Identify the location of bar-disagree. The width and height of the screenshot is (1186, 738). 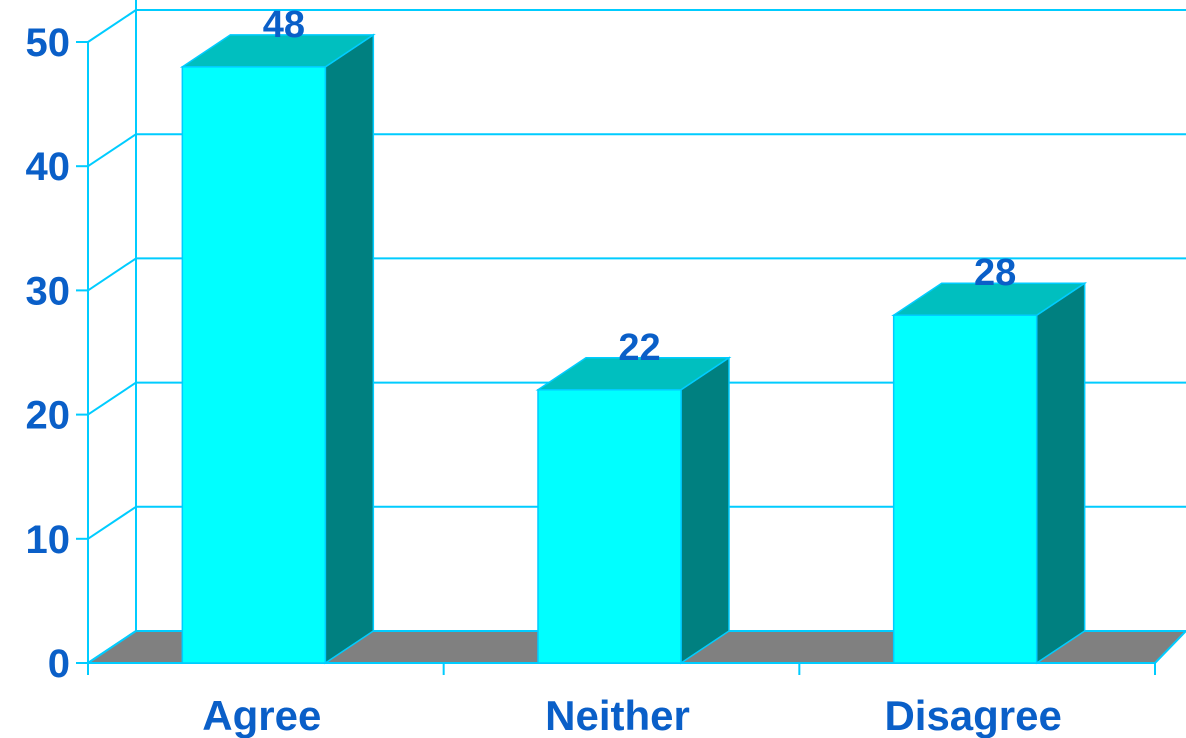
(989, 473).